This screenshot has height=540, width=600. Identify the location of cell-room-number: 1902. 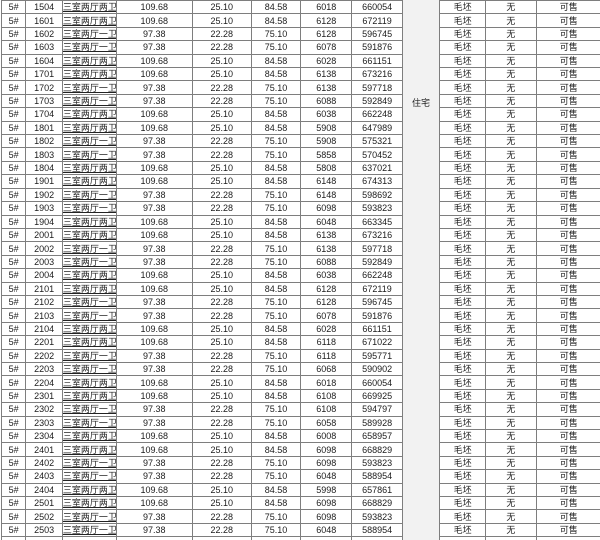
(44, 195).